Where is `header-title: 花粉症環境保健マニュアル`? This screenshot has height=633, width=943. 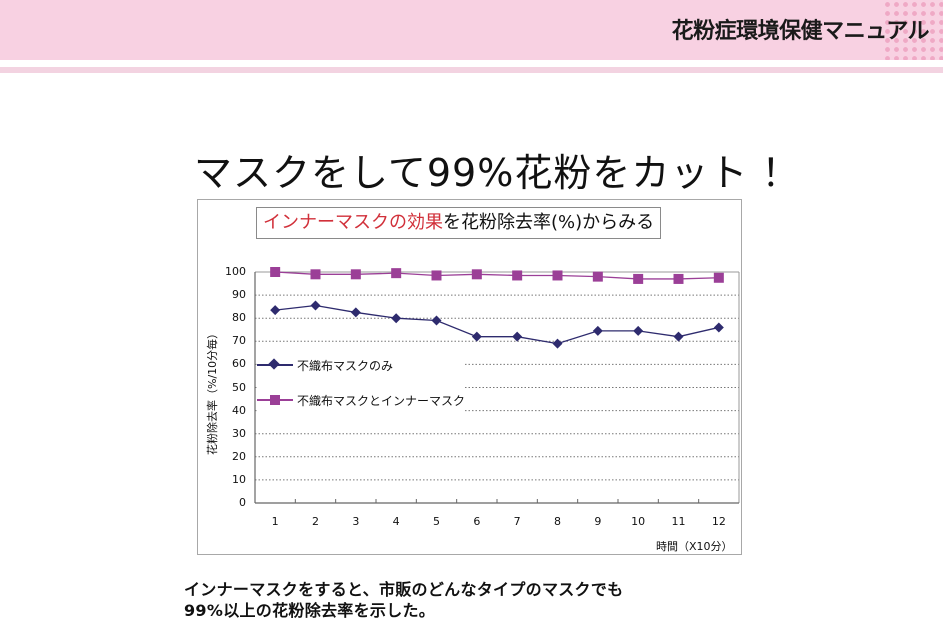
header-title: 花粉症環境保健マニュアル is located at coordinates (800, 31).